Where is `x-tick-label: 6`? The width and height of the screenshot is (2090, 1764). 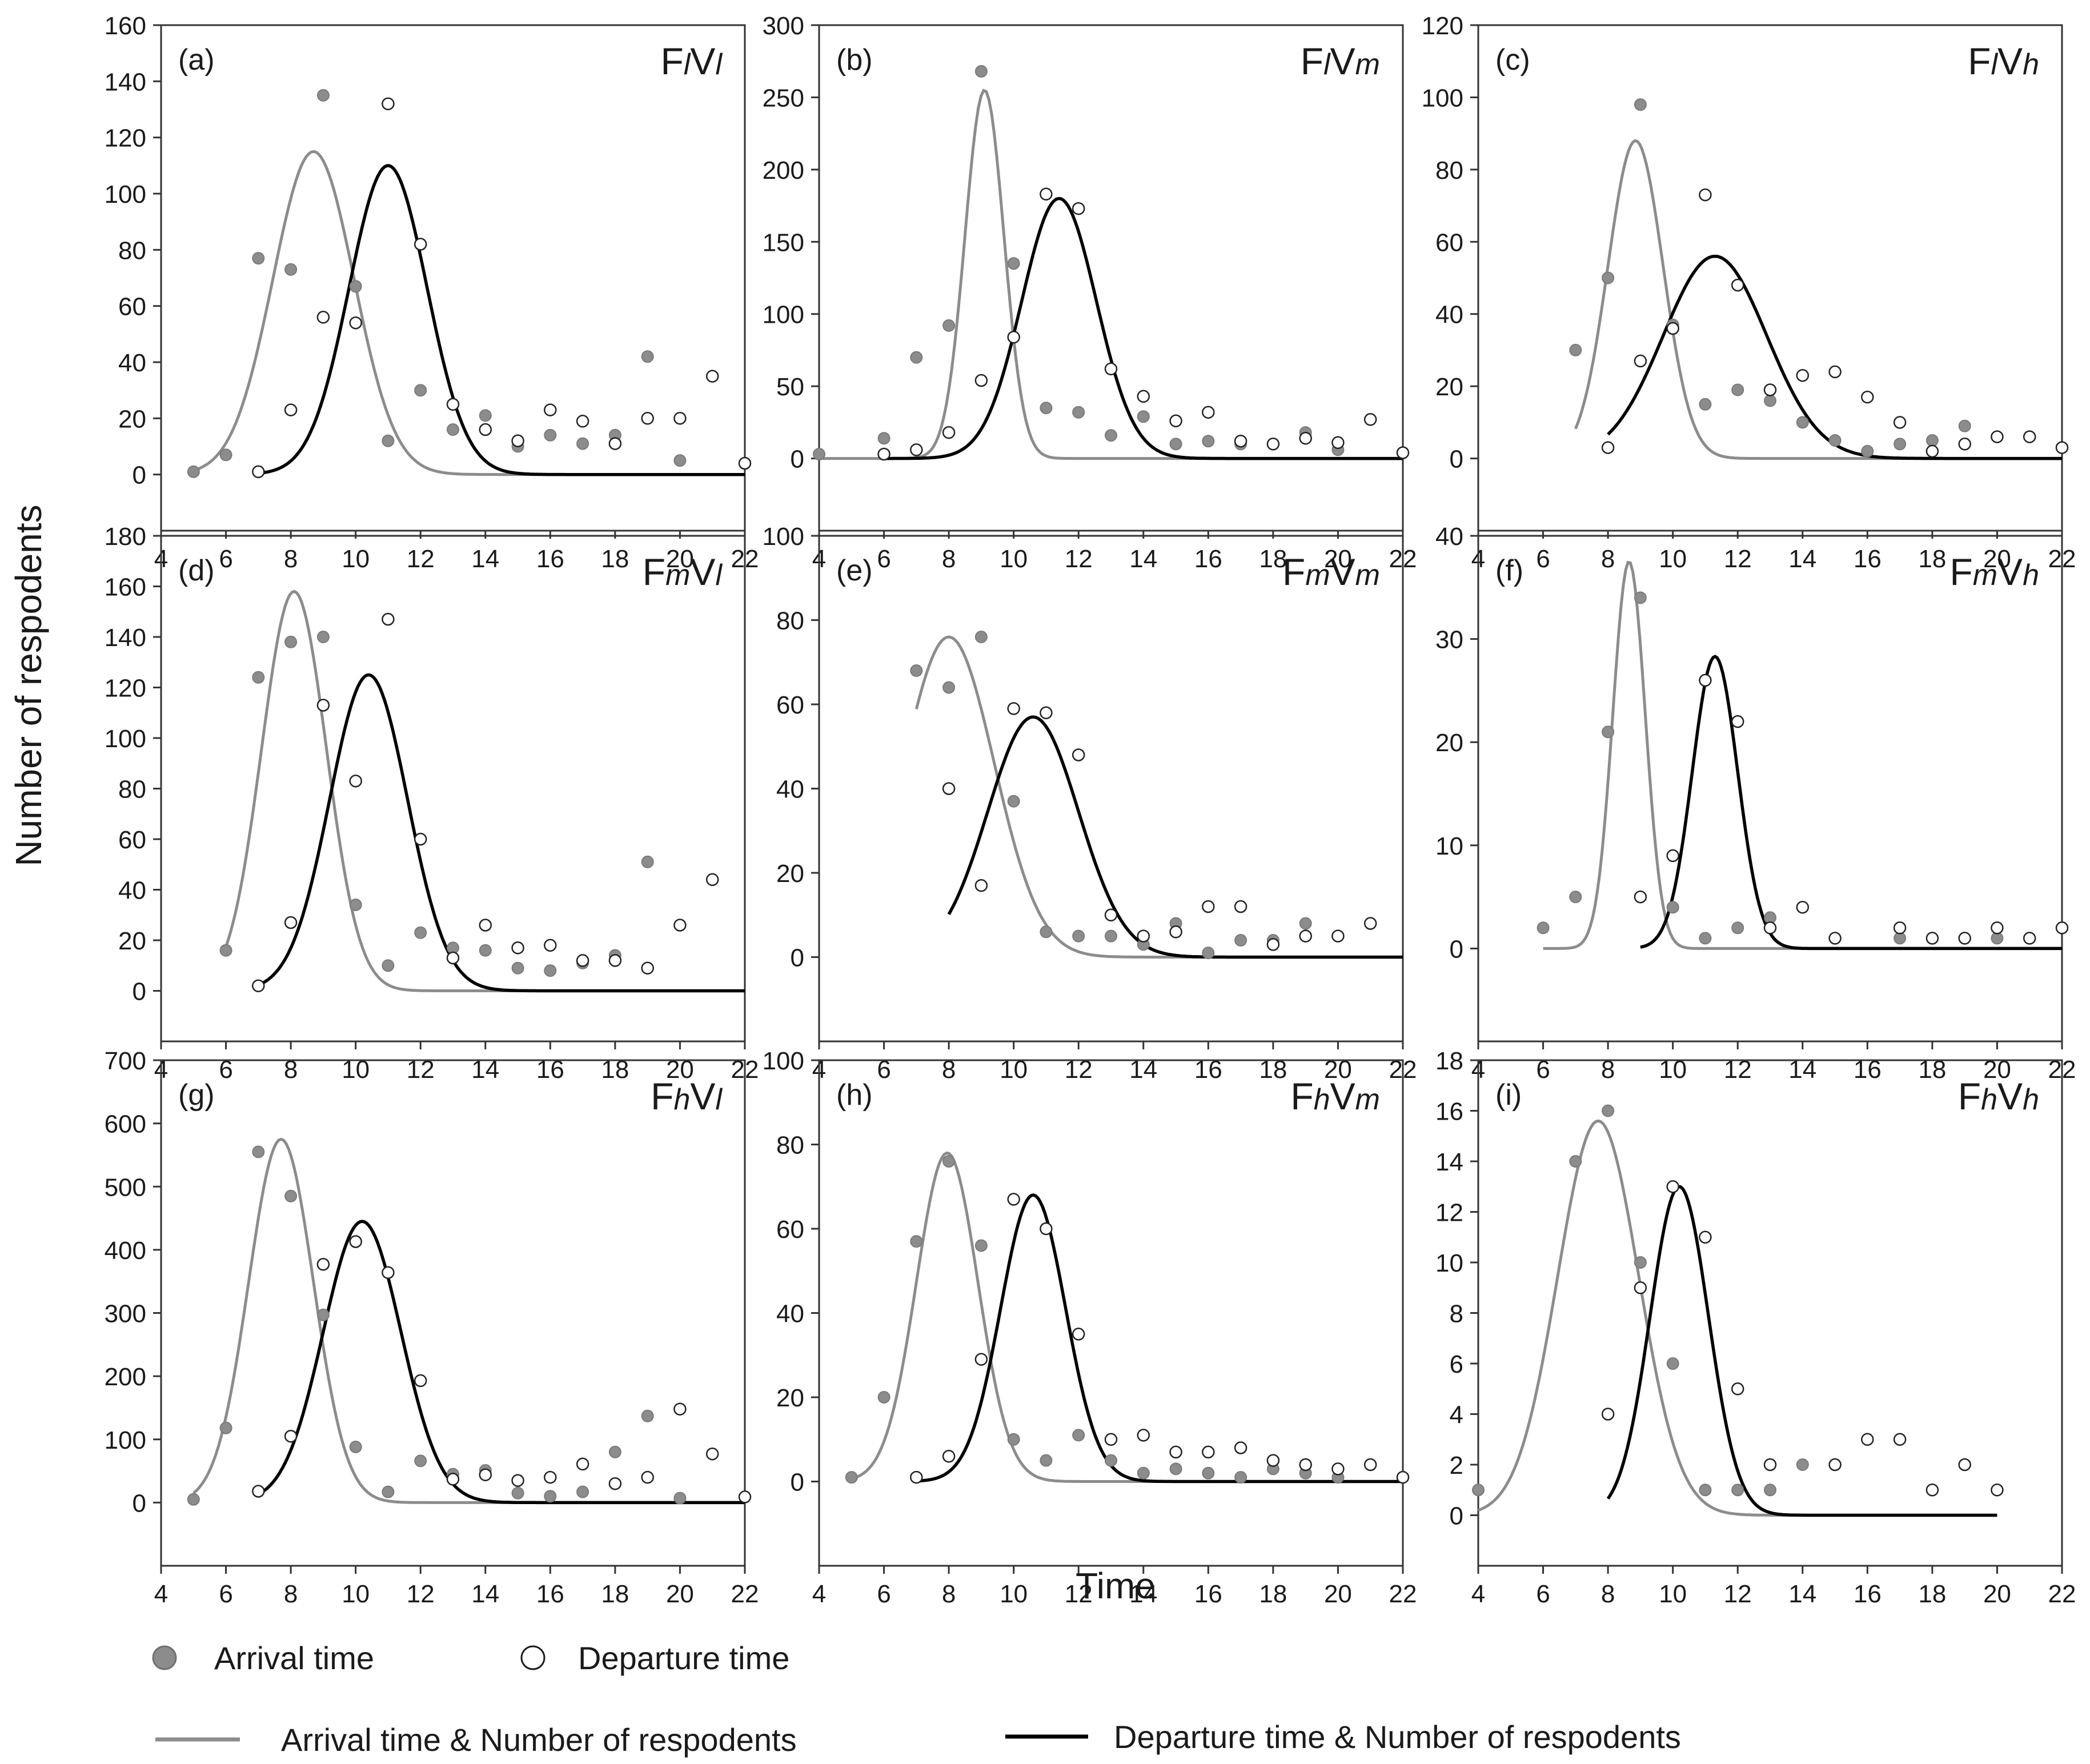 x-tick-label: 6 is located at coordinates (883, 1594).